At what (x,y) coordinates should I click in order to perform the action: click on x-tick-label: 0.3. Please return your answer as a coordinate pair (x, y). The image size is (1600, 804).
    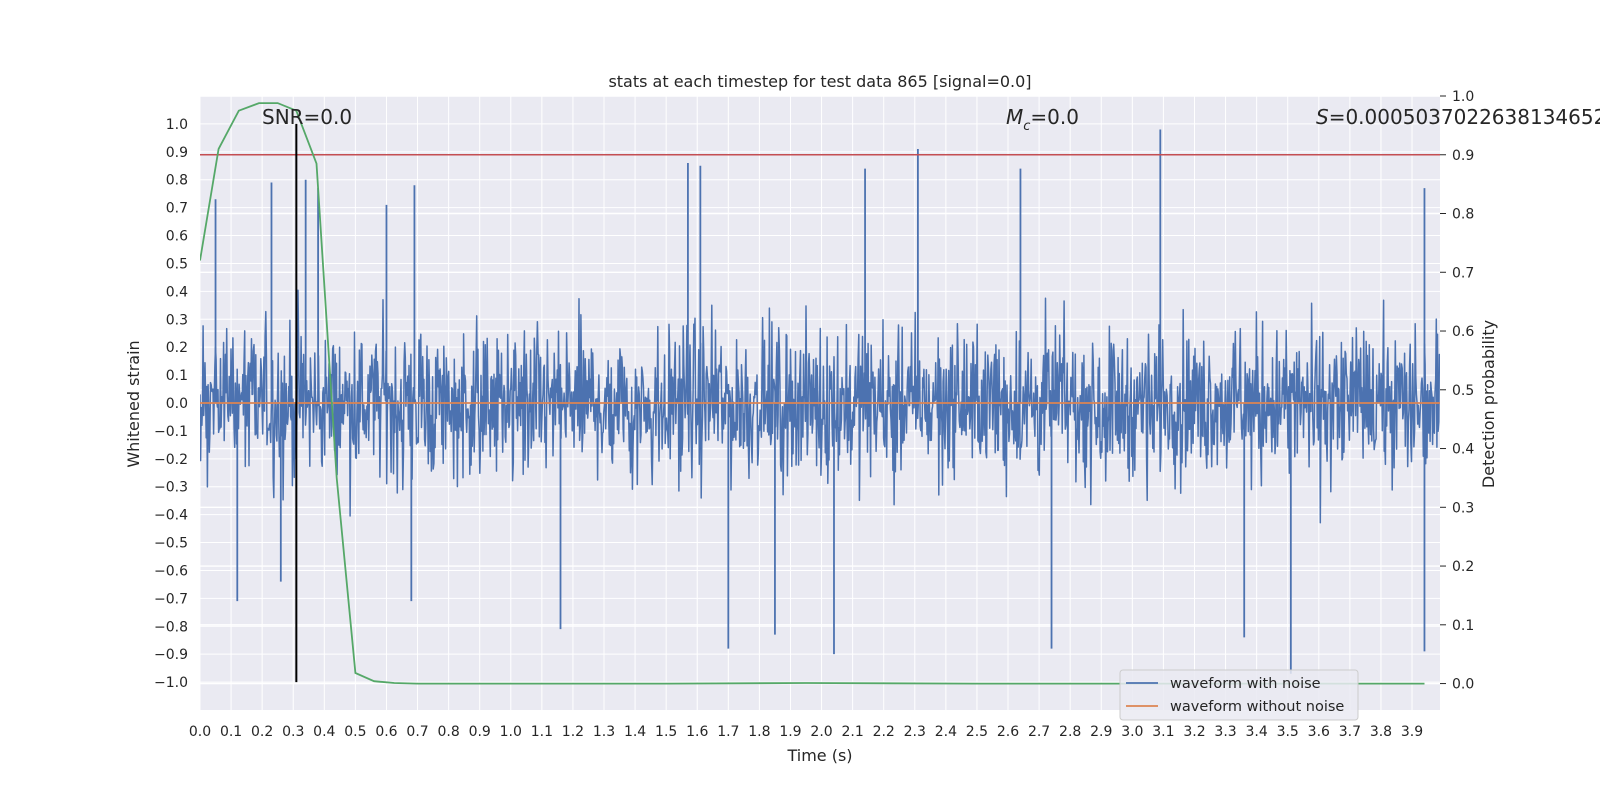
    Looking at the image, I should click on (293, 732).